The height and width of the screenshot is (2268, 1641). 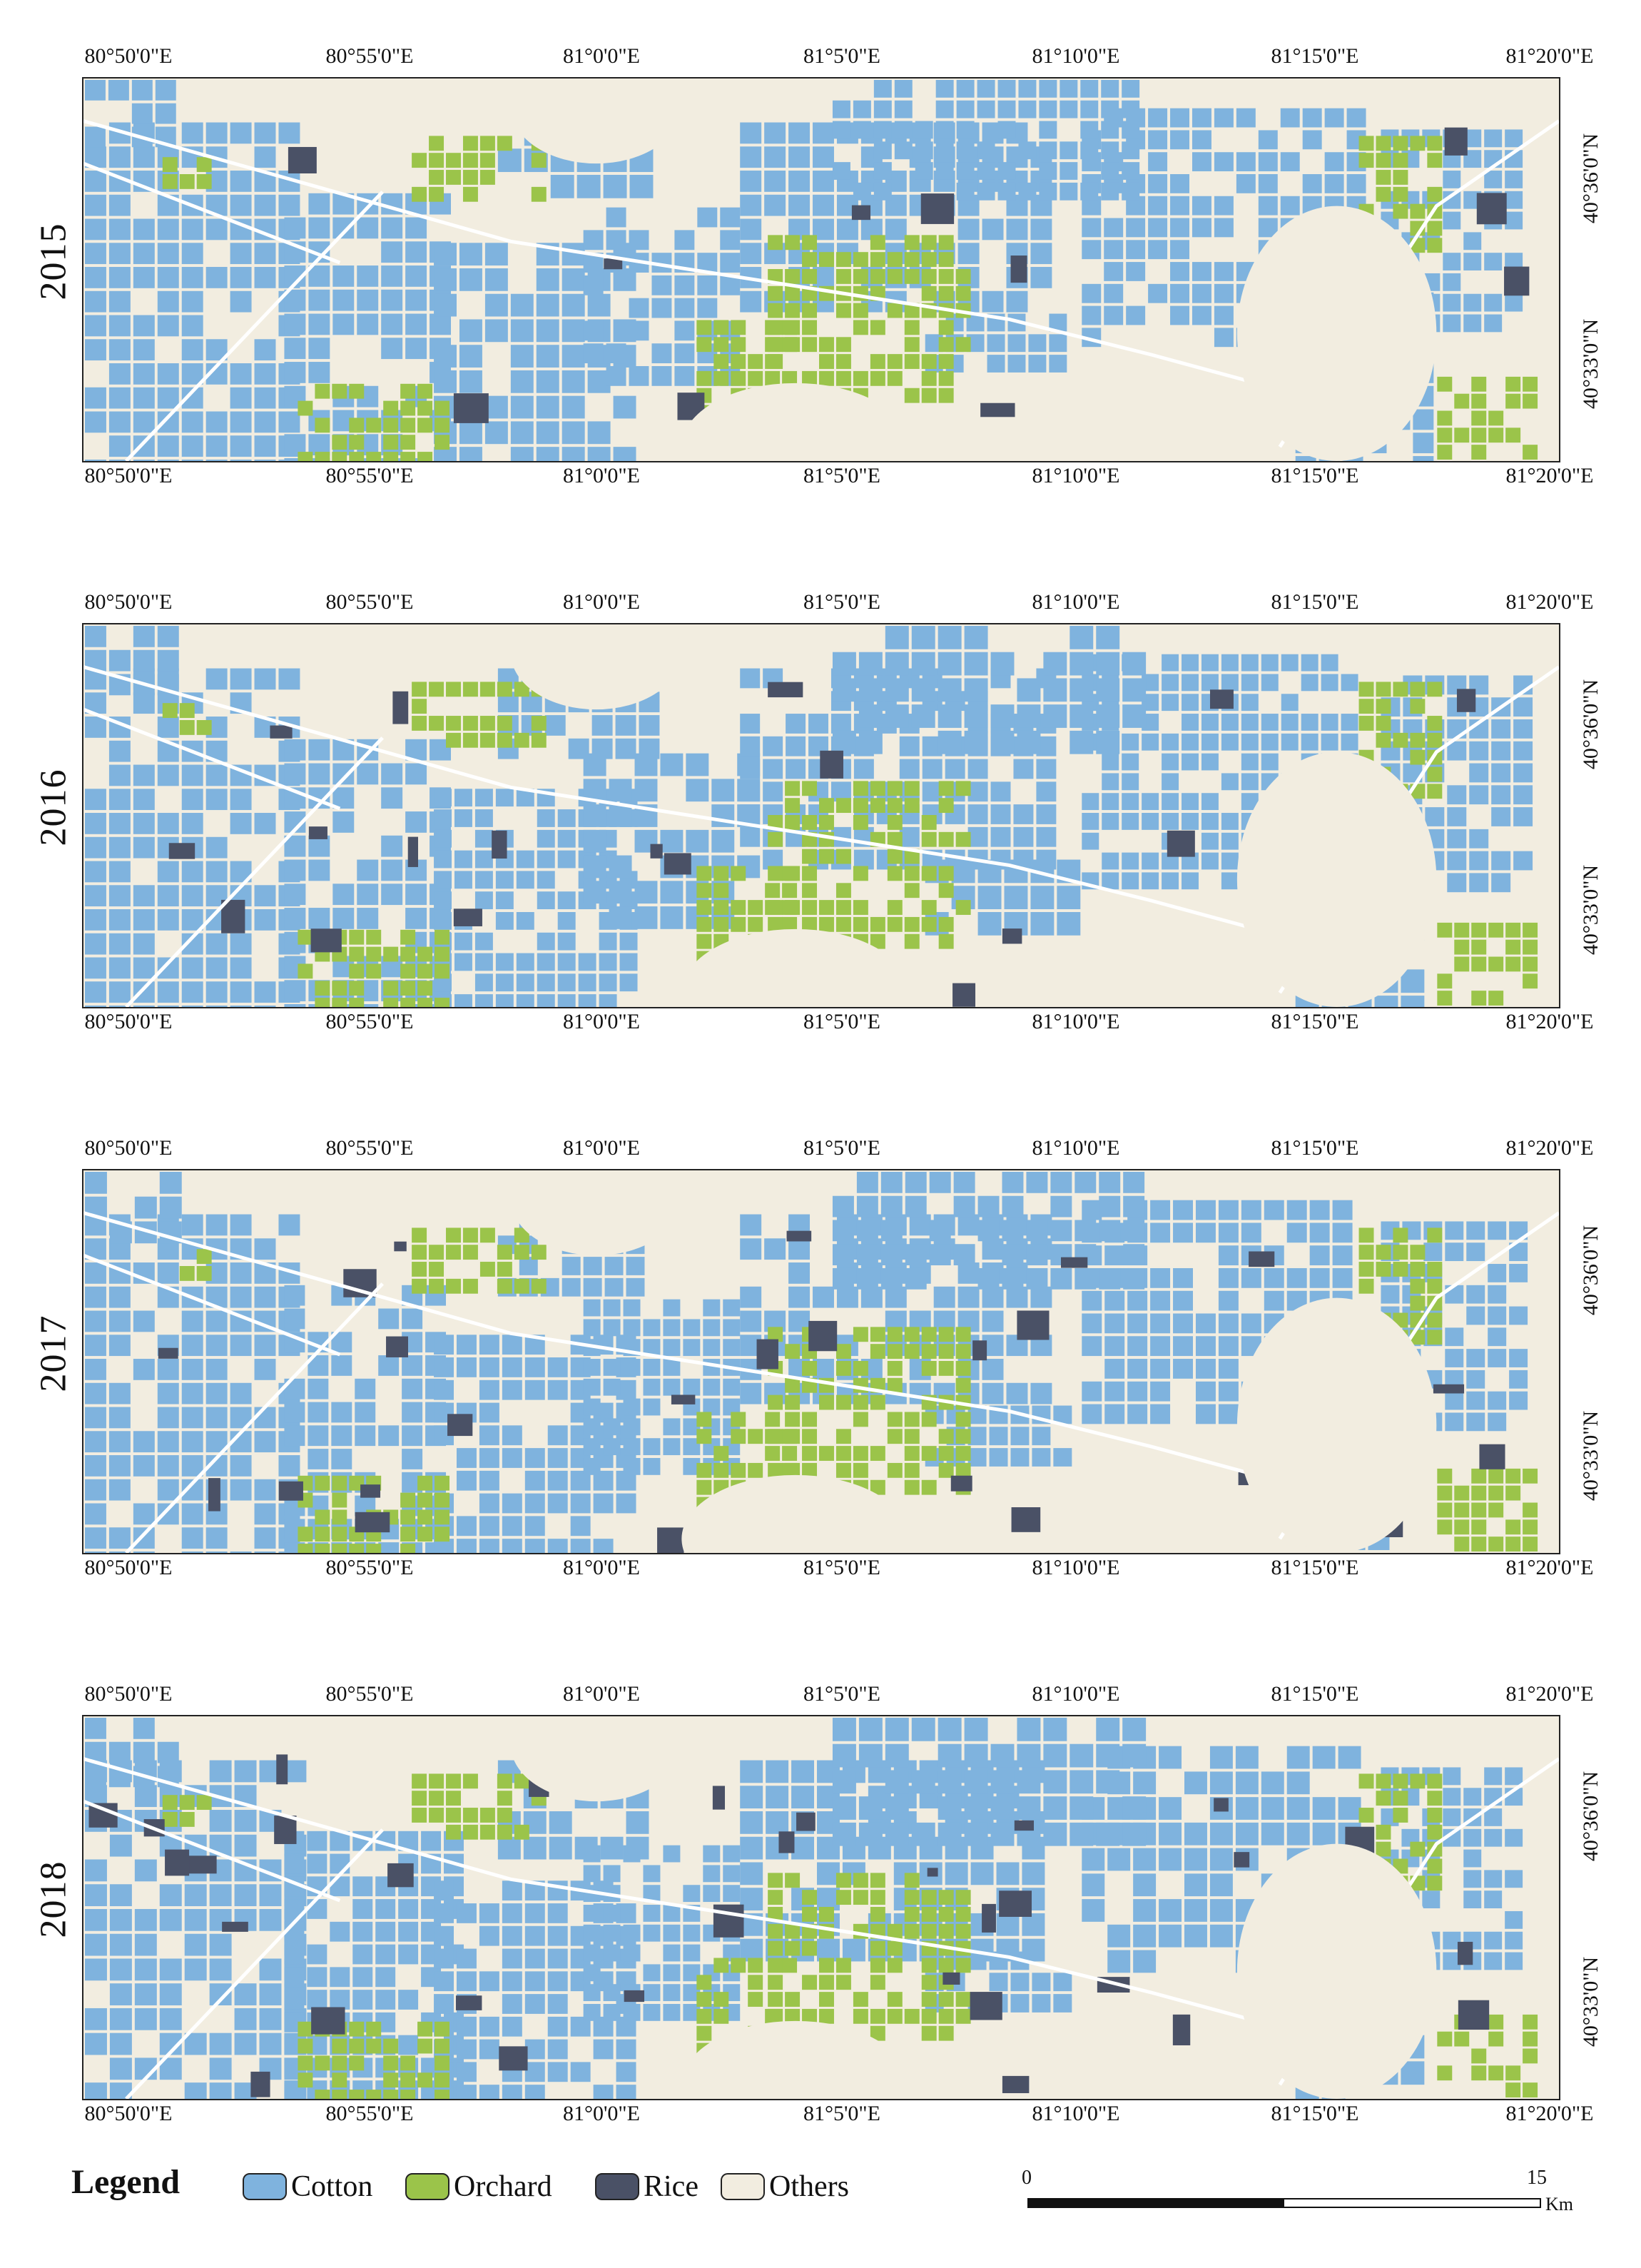 I want to click on orchard-swatch, so click(x=427, y=2186).